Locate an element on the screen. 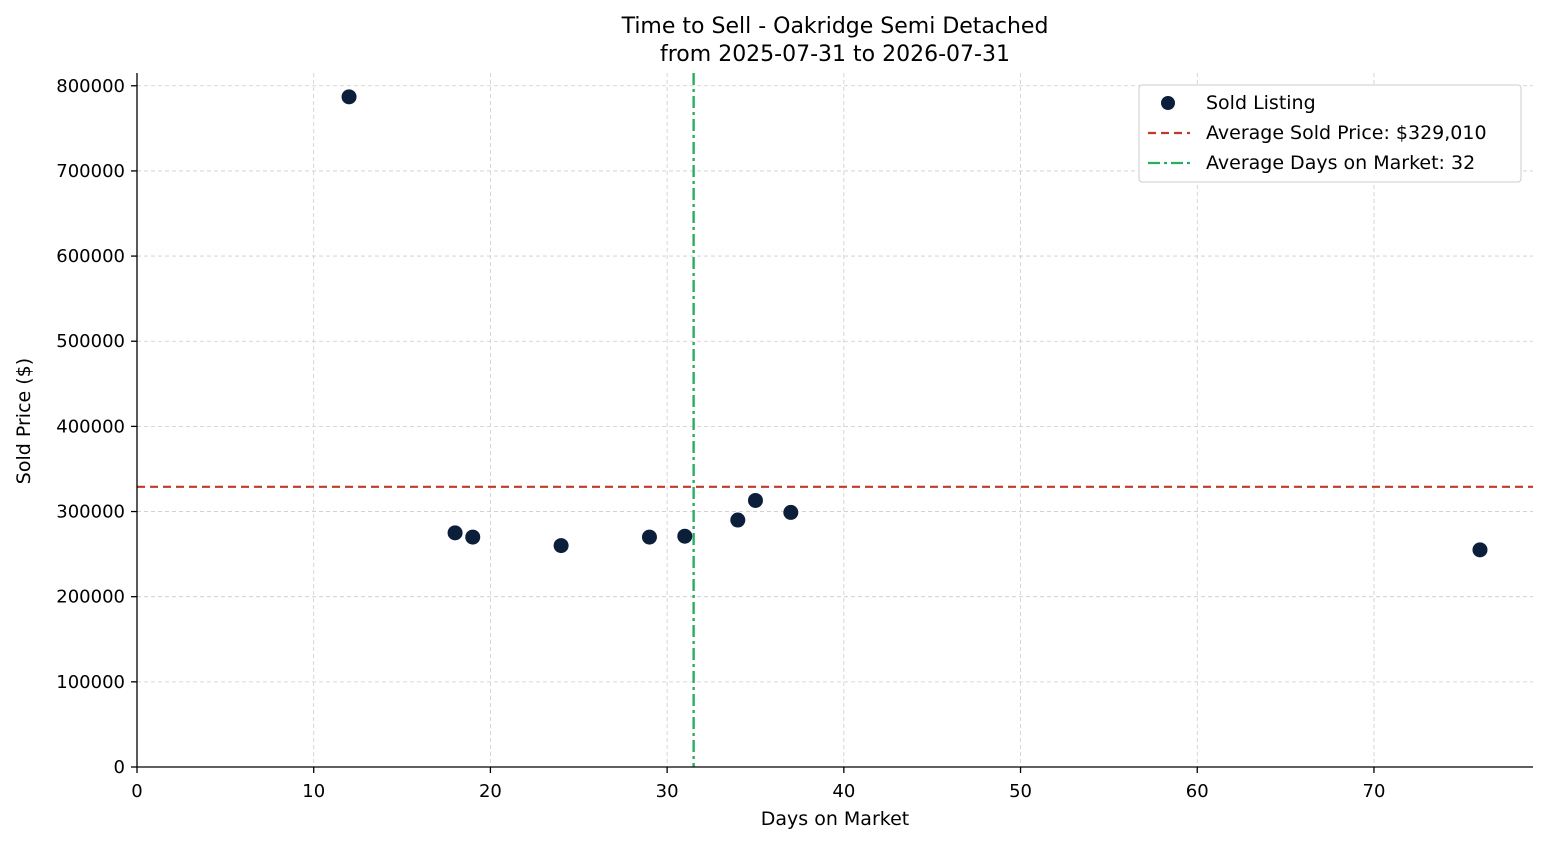  x-tick-label: 20 is located at coordinates (490, 791).